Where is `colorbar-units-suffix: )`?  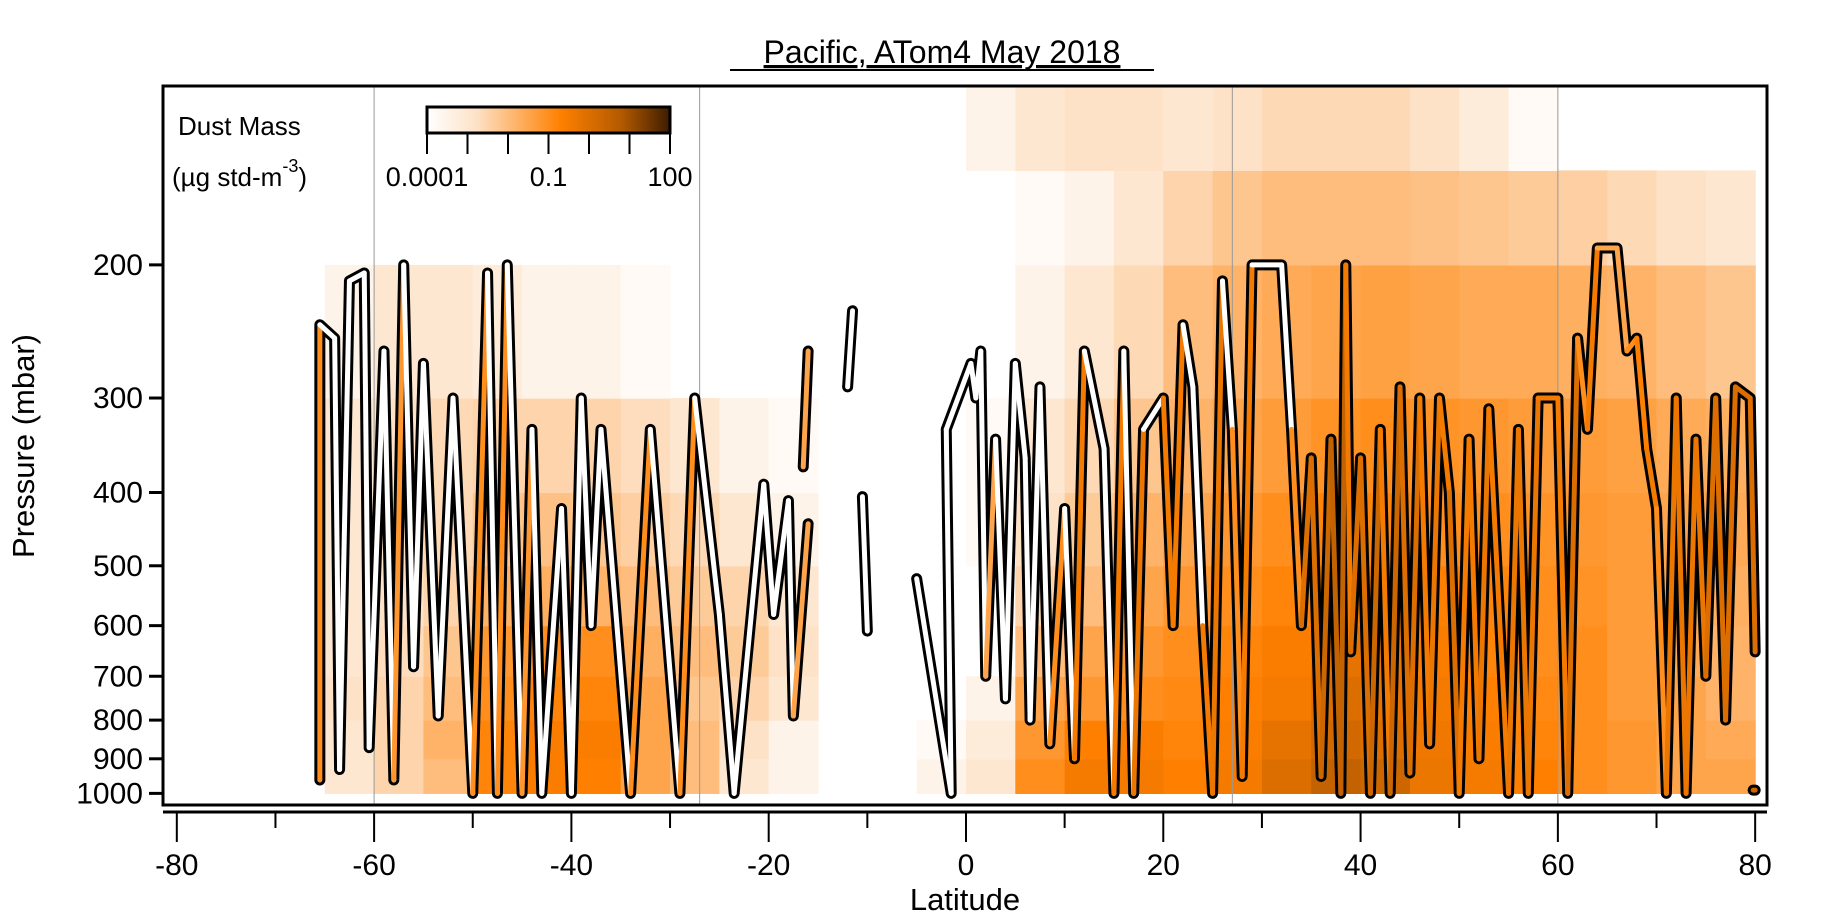 colorbar-units-suffix: ) is located at coordinates (302, 177).